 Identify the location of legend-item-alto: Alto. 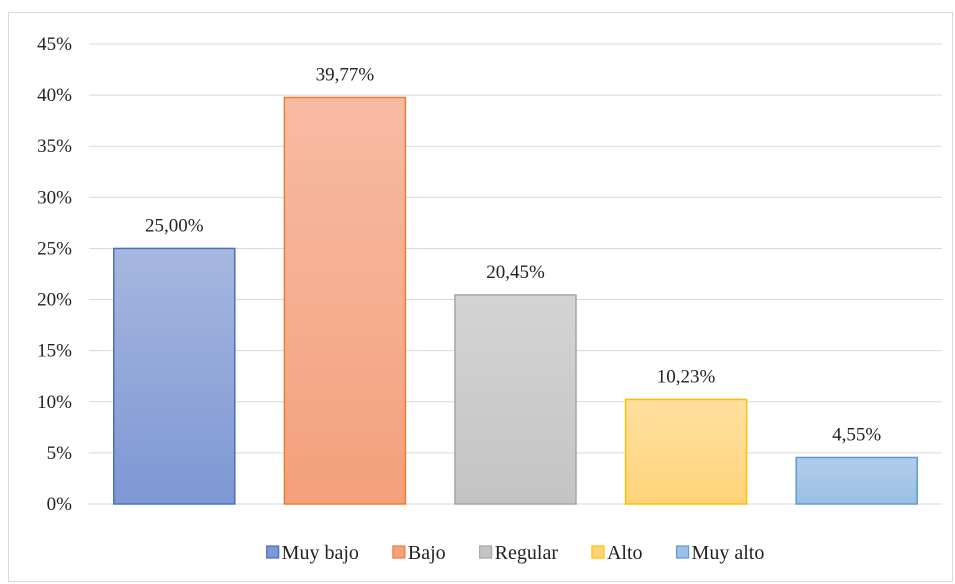
(617, 553).